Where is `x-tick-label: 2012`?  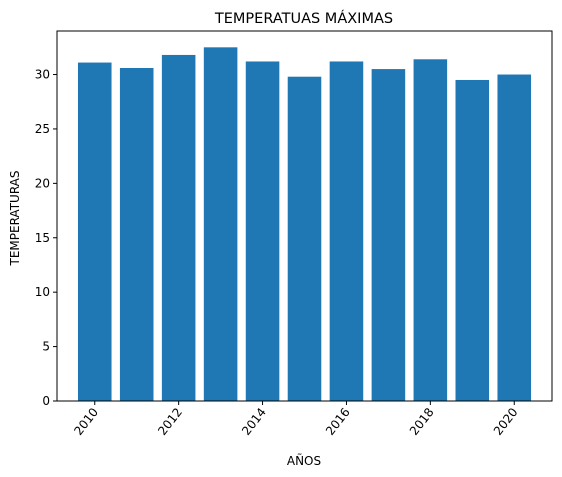 x-tick-label: 2012 is located at coordinates (170, 421).